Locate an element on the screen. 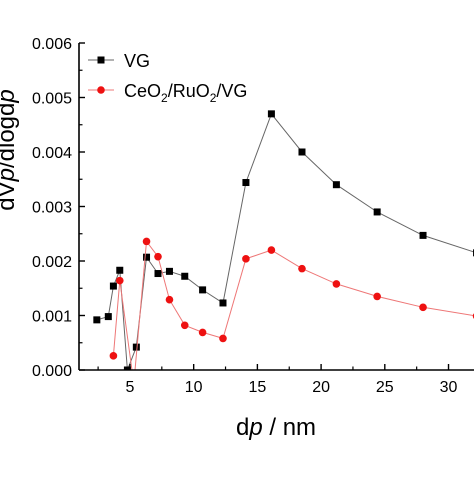 The width and height of the screenshot is (474, 479). x-tick-label: 5 is located at coordinates (130, 387).